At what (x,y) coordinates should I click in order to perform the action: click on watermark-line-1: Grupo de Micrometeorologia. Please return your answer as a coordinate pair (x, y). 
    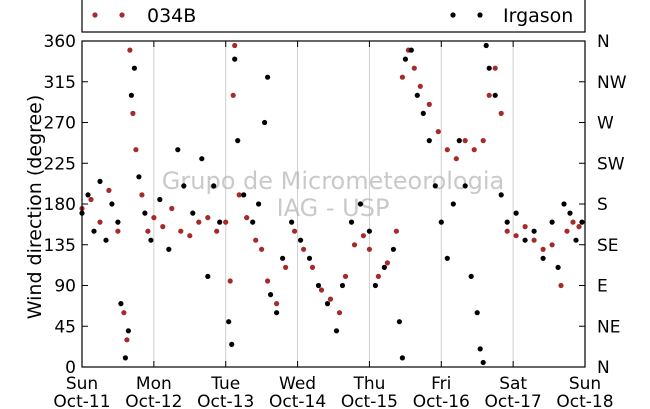
    Looking at the image, I should click on (333, 181).